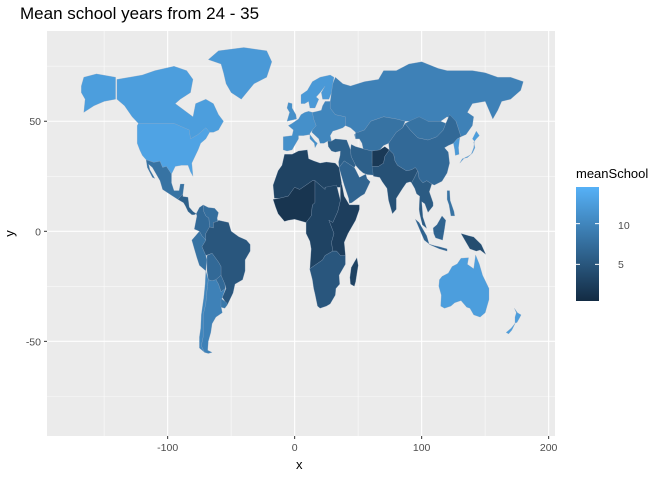  What do you see at coordinates (239, 73) in the screenshot?
I see `region-greenland` at bounding box center [239, 73].